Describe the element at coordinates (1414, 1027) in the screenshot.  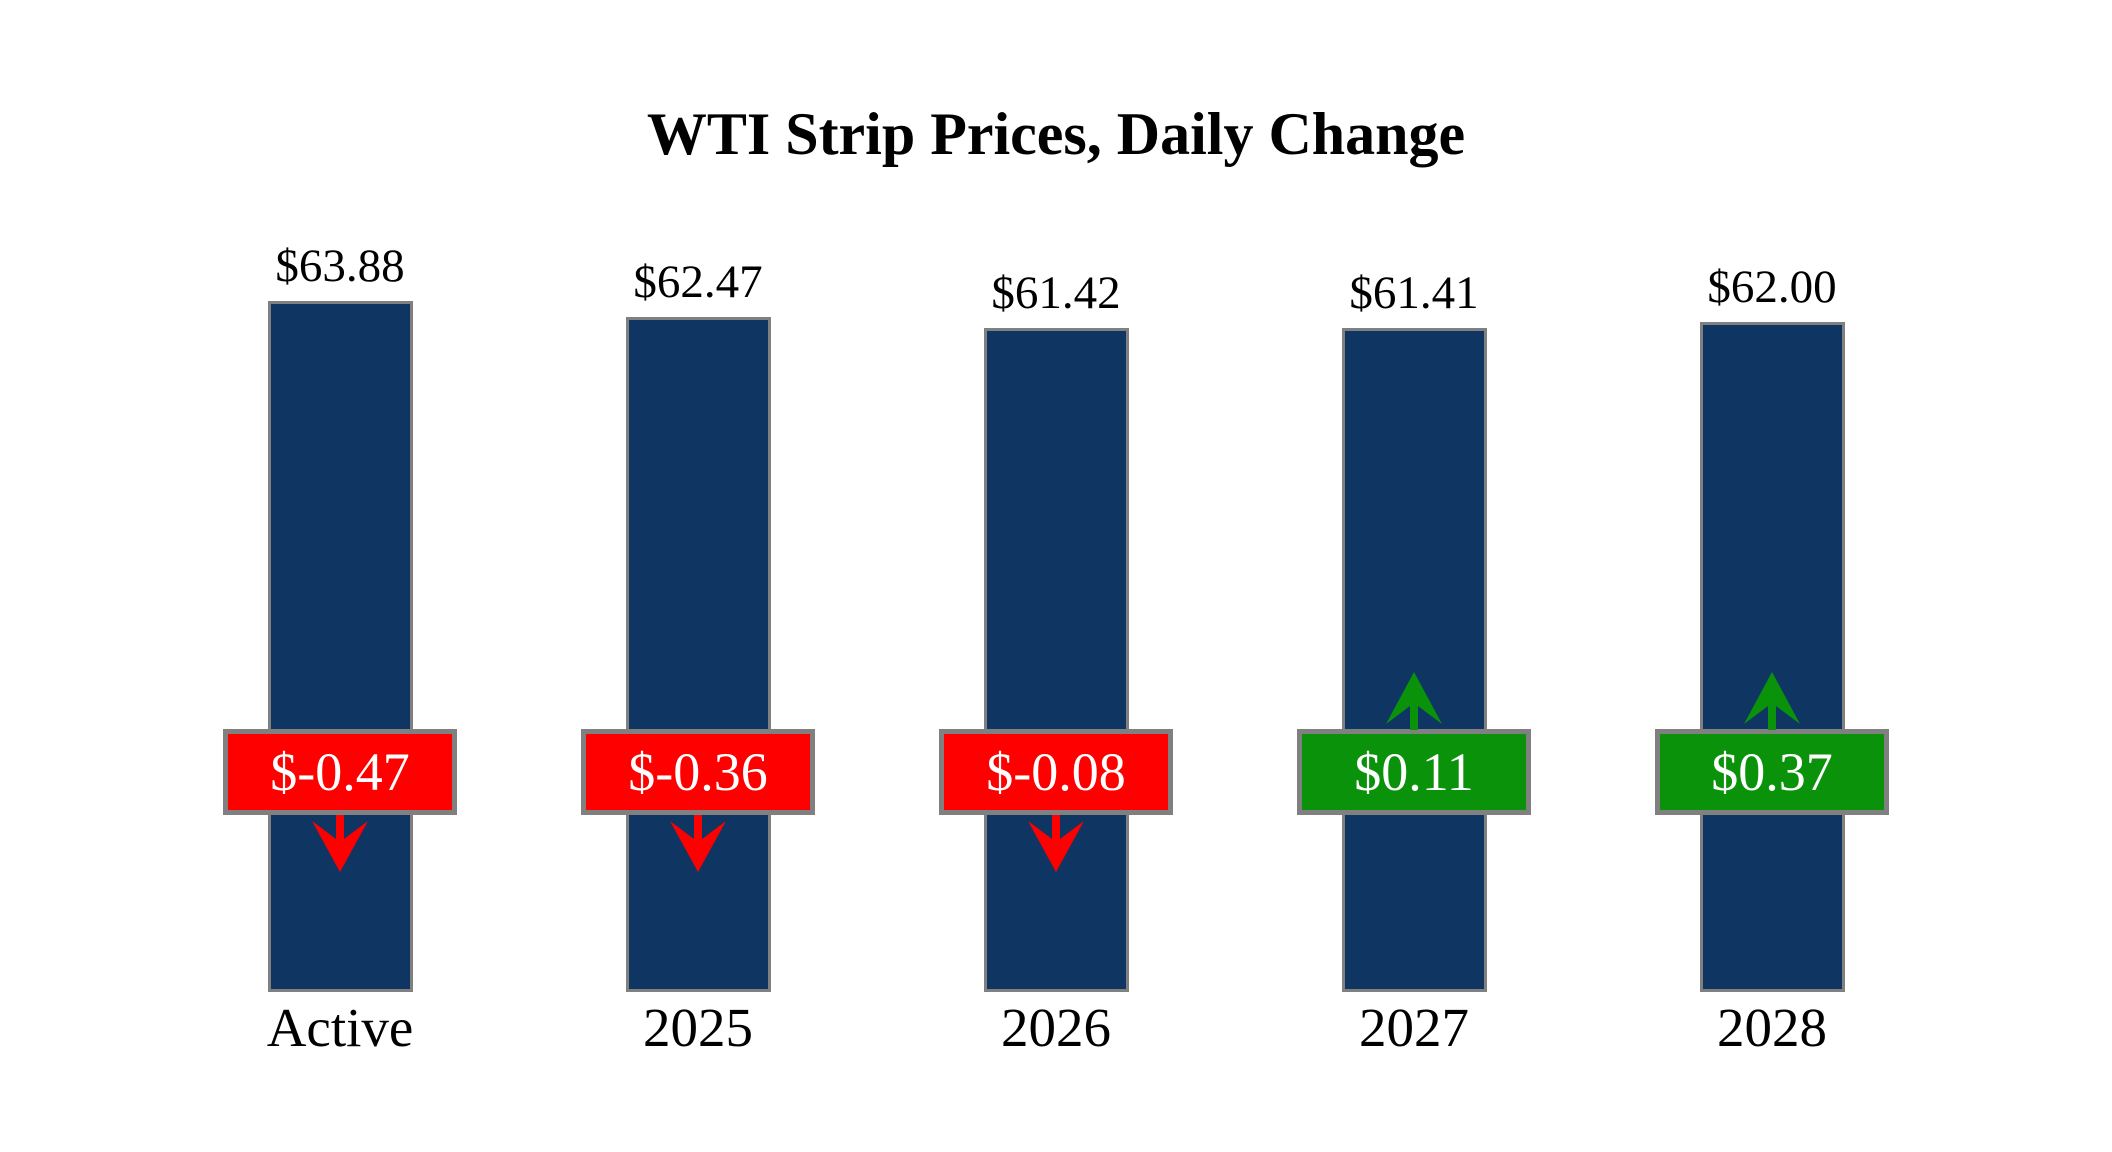
I see `category-label: 2027` at that location.